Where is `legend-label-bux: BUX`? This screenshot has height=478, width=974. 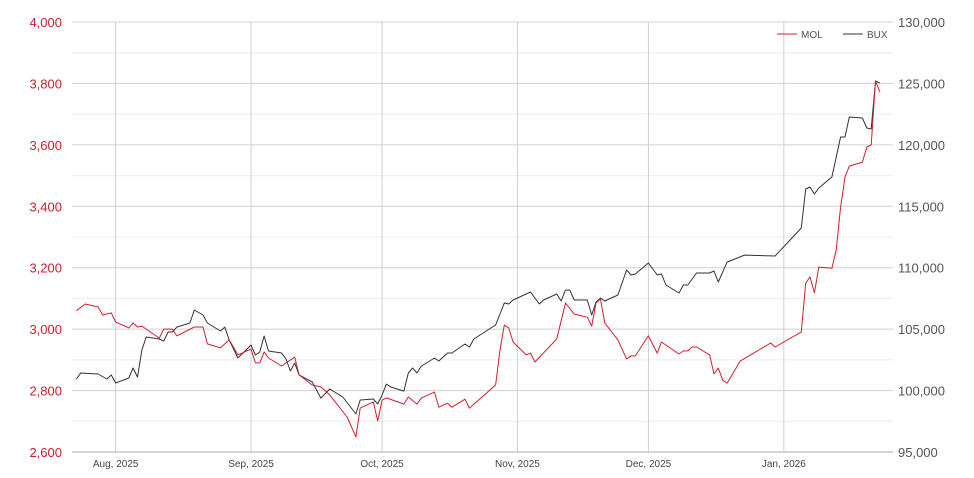
legend-label-bux: BUX is located at coordinates (877, 35).